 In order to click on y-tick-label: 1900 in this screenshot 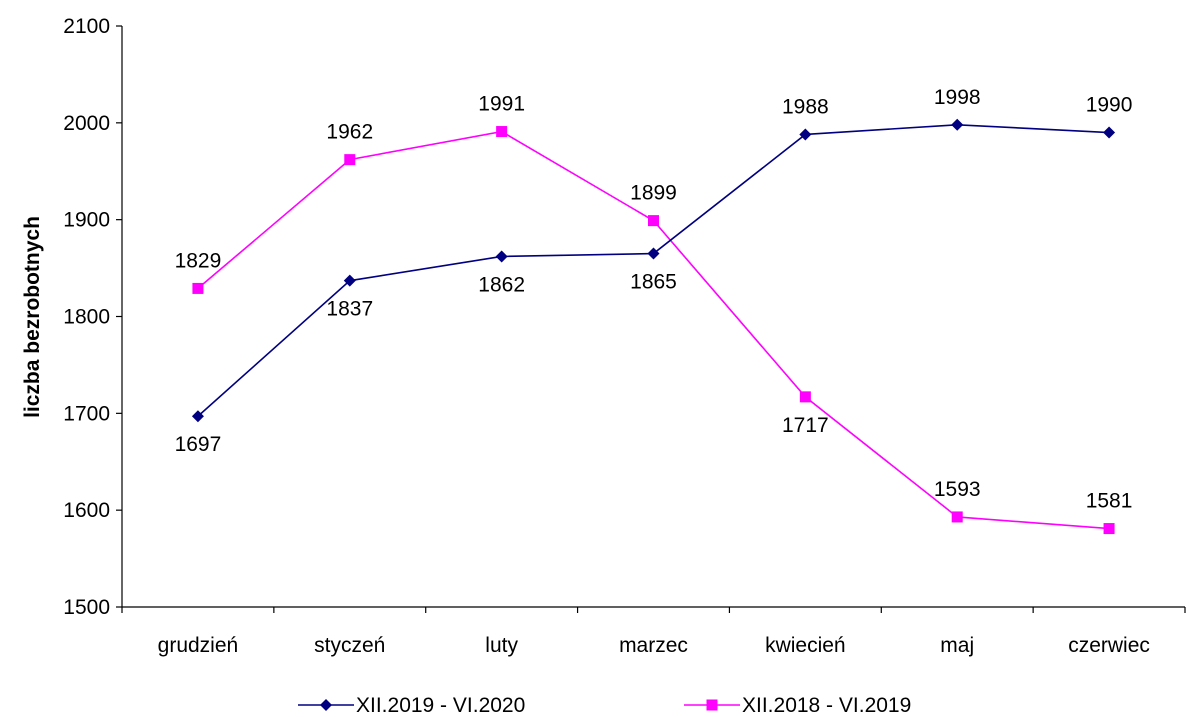, I will do `click(86, 220)`.